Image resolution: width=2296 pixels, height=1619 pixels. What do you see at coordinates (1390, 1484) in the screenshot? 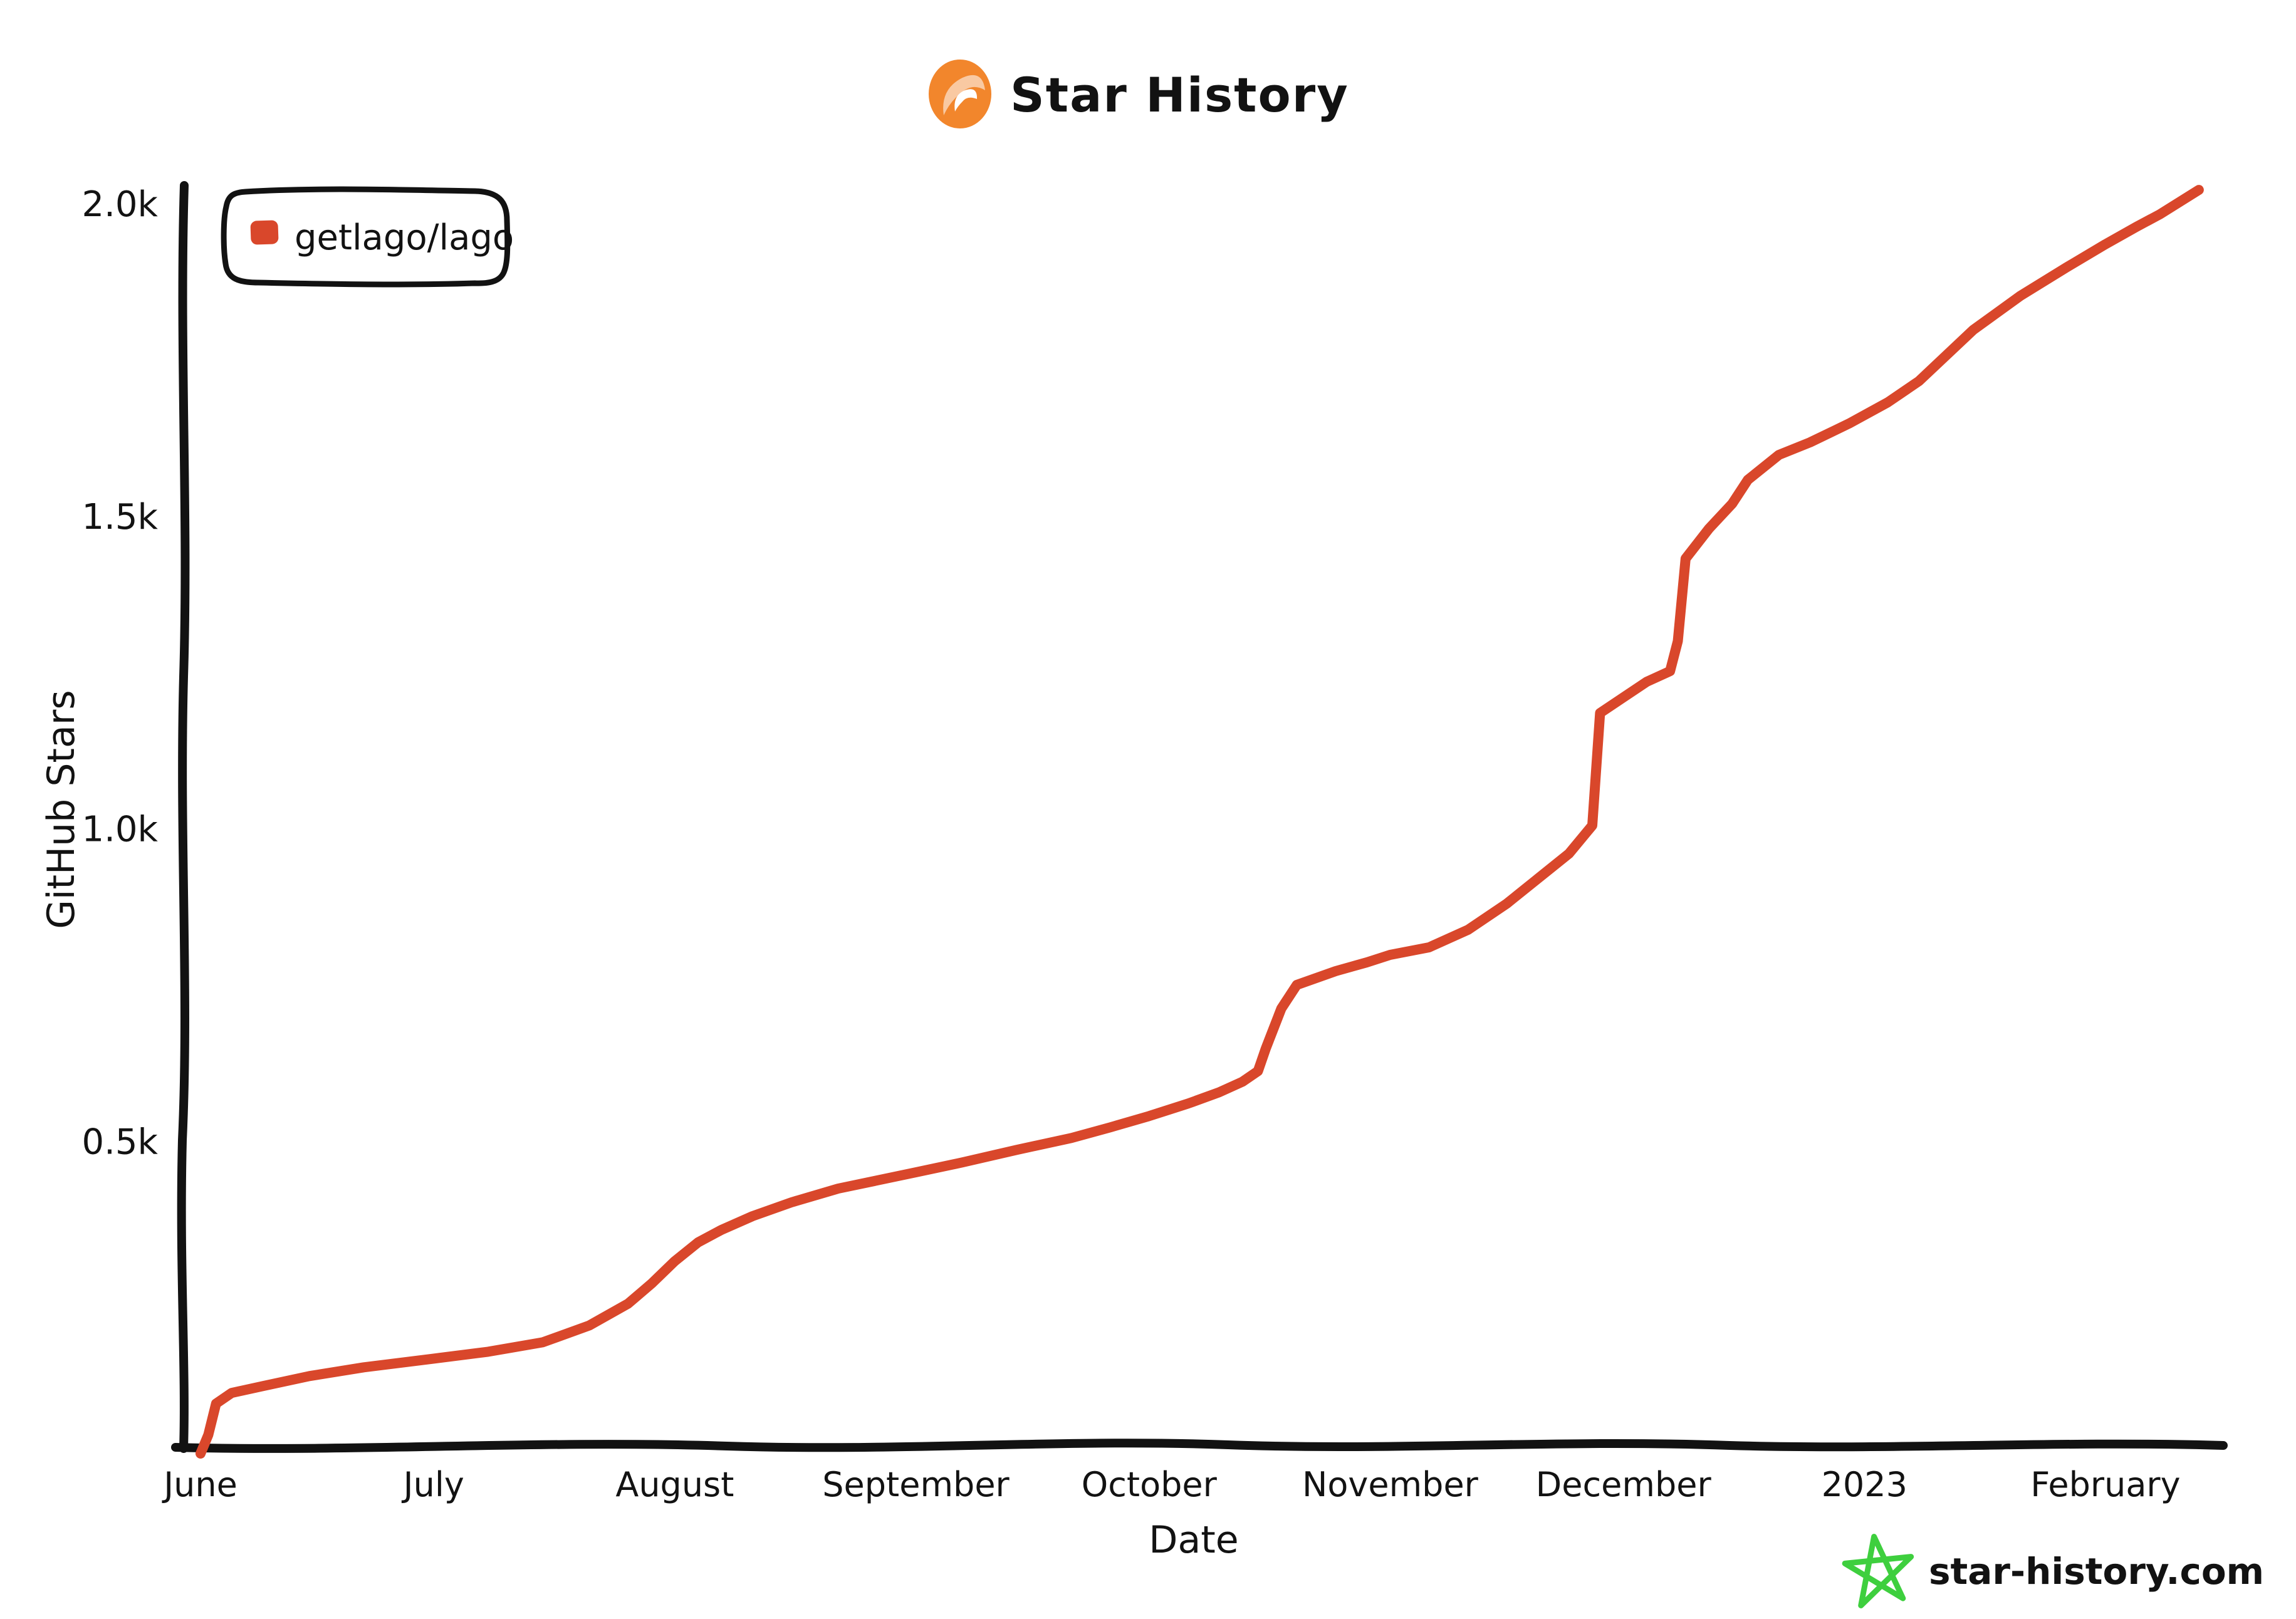
I see `x-tick-label: November` at bounding box center [1390, 1484].